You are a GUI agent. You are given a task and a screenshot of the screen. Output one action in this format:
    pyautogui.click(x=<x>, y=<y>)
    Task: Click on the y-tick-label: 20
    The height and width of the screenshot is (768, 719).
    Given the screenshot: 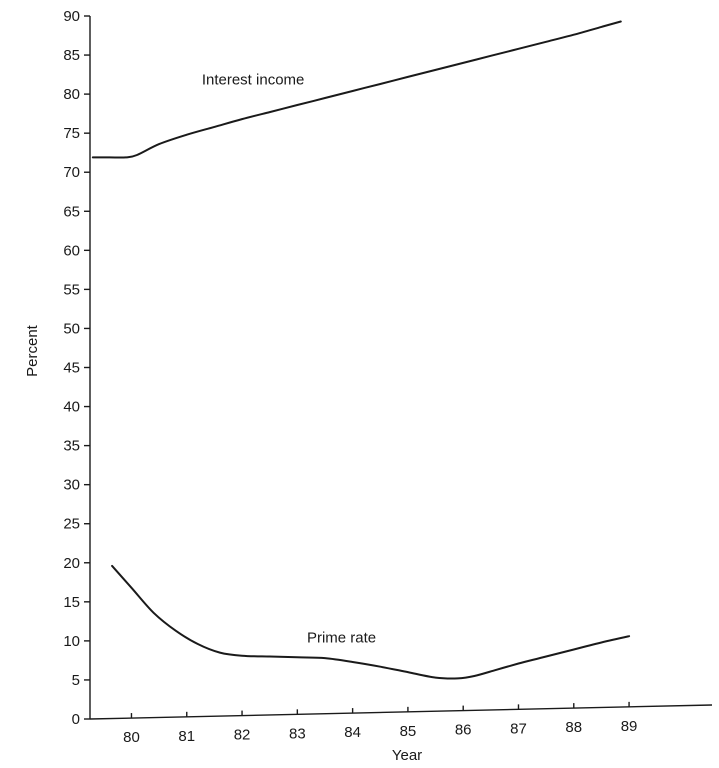 What is the action you would take?
    pyautogui.click(x=71, y=563)
    